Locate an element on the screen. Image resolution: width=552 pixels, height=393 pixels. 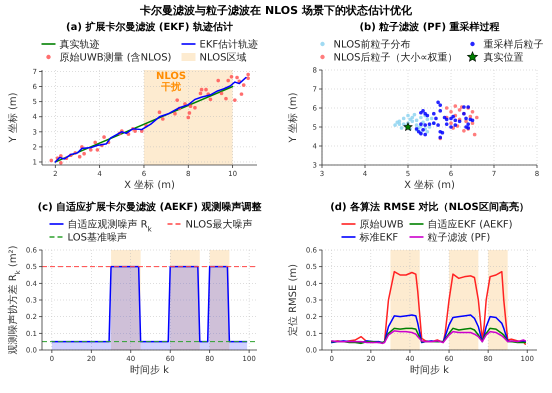
annotation: NLOS 干扰 is located at coordinates (171, 82).